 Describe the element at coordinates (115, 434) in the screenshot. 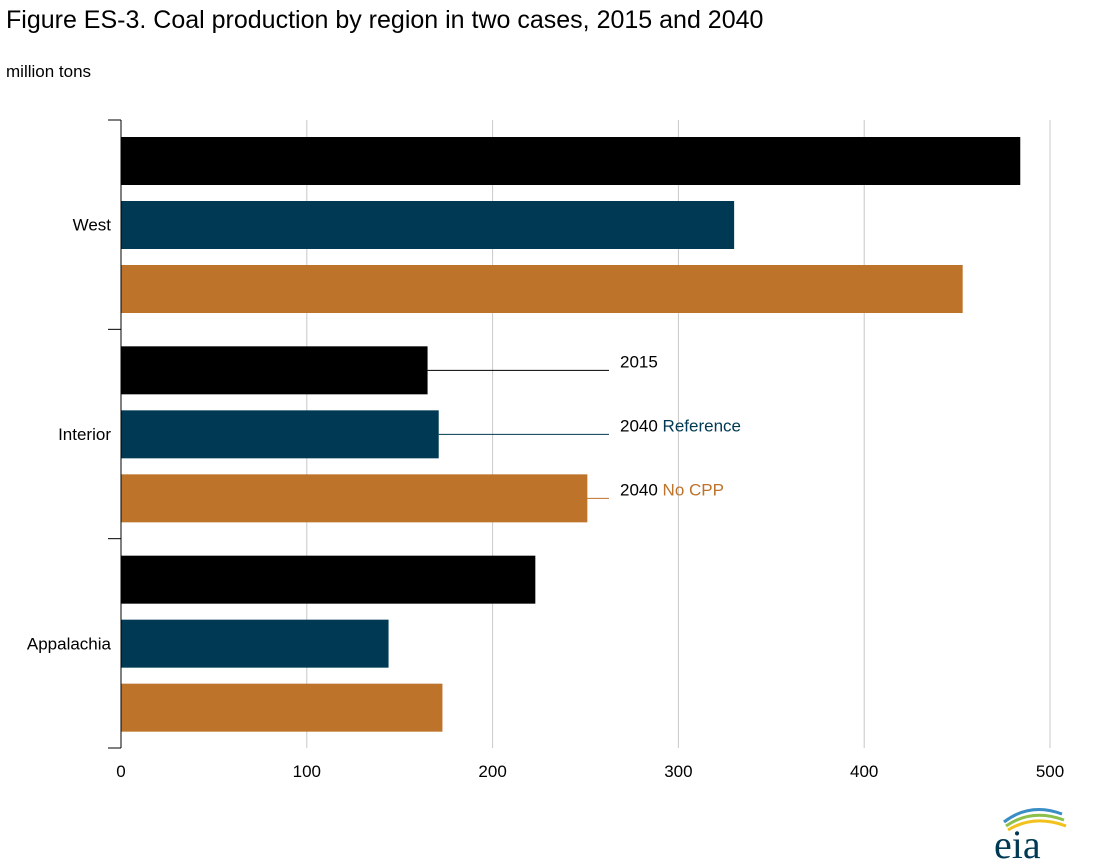

I see `y-axis` at that location.